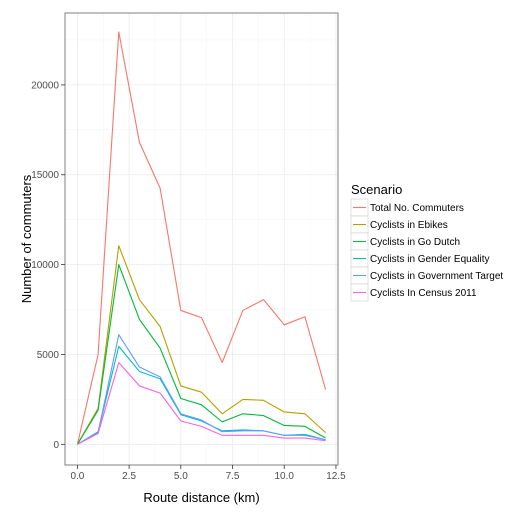  What do you see at coordinates (417, 208) in the screenshot?
I see `legend-label: Total No. Commuters` at bounding box center [417, 208].